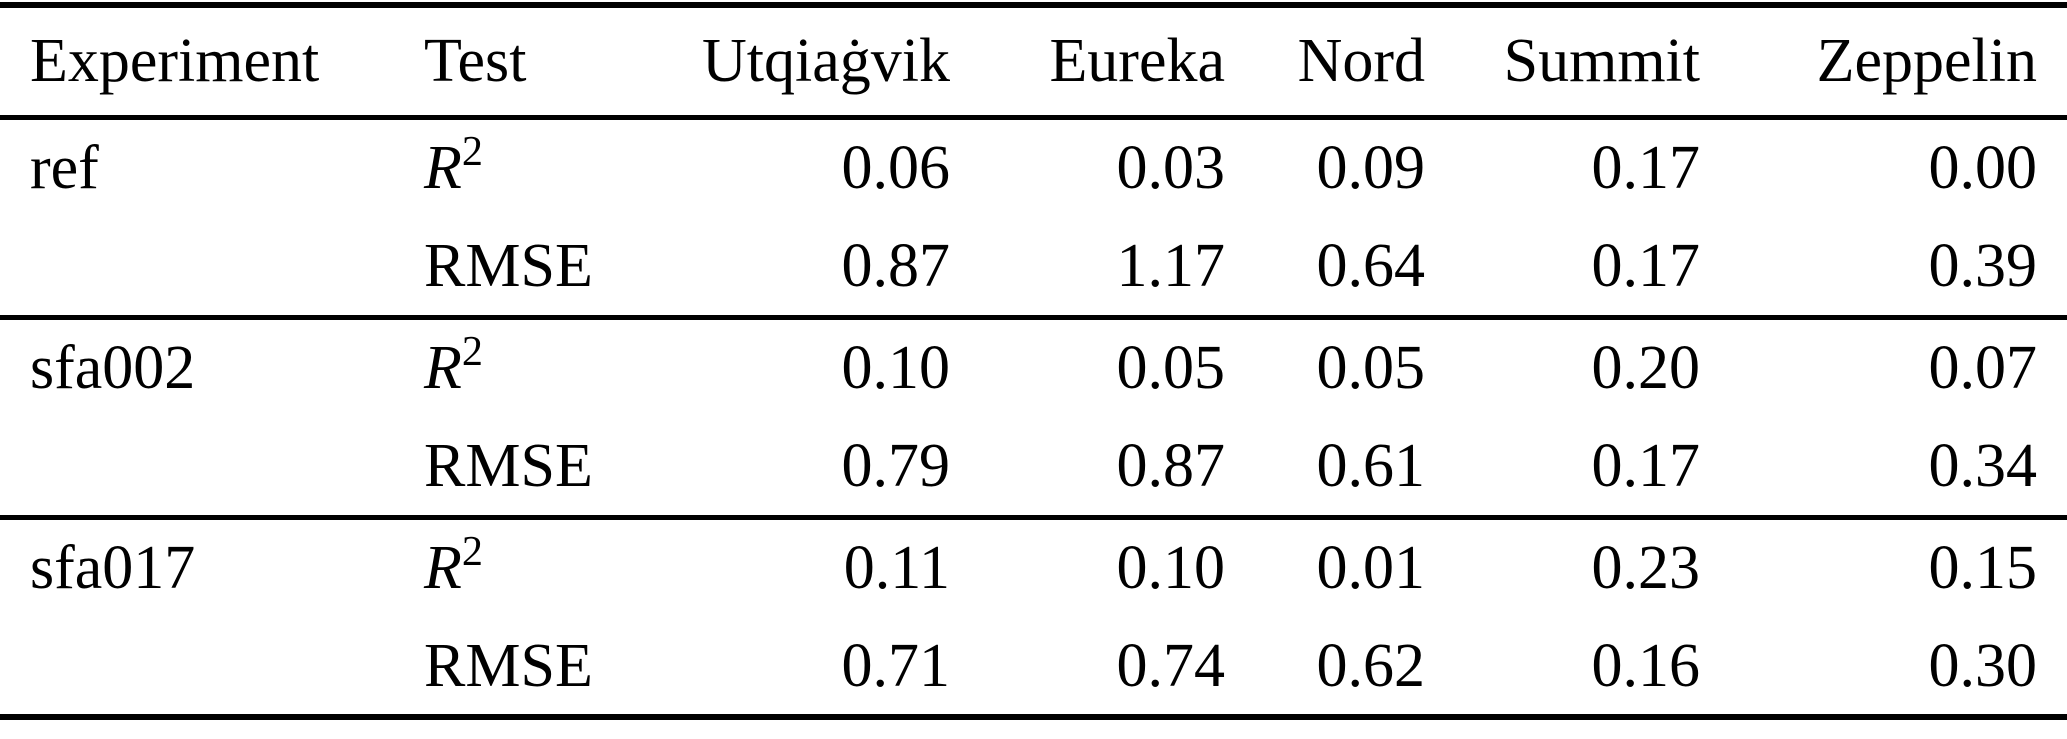 Image resolution: width=2067 pixels, height=739 pixels. Describe the element at coordinates (175, 61) in the screenshot. I see `header-experiment: Experiment` at that location.